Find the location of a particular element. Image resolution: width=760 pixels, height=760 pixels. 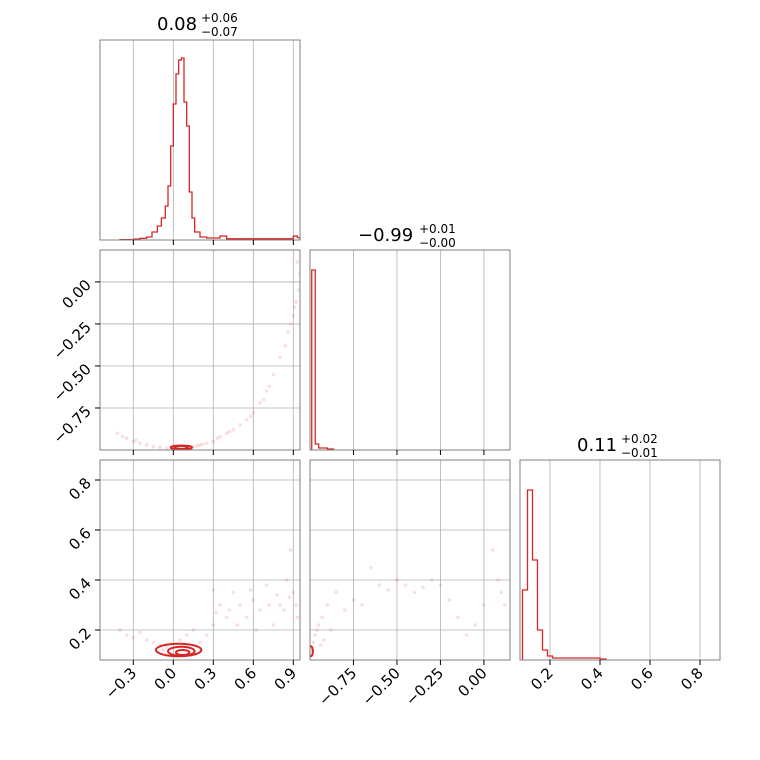

param1-vs-param2-contour is located at coordinates (181, 447).